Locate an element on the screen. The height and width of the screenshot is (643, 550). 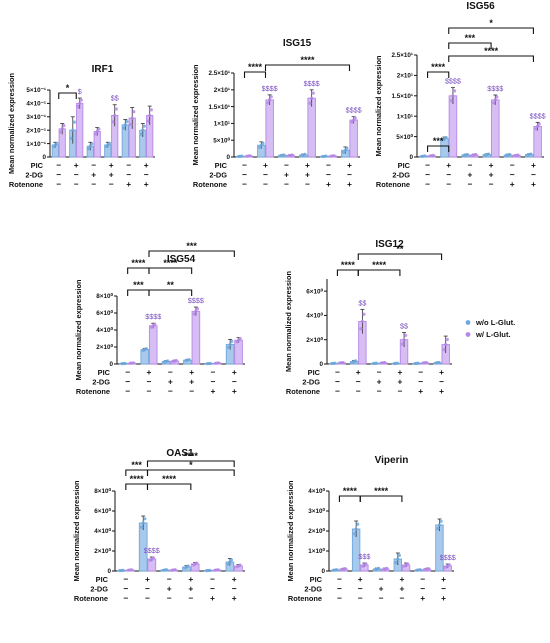
y-tick-label: 4×10⁻¹ is located at coordinates (36, 104).